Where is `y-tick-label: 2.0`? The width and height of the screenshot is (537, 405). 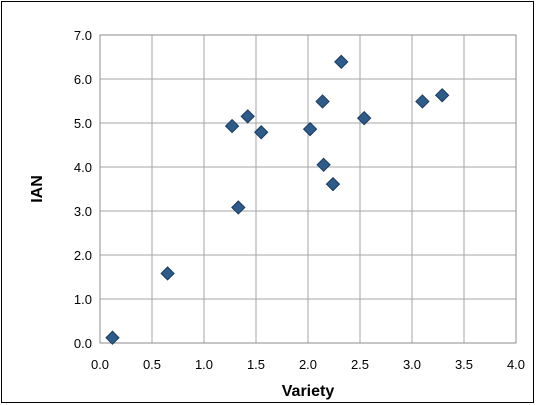 y-tick-label: 2.0 is located at coordinates (83, 255).